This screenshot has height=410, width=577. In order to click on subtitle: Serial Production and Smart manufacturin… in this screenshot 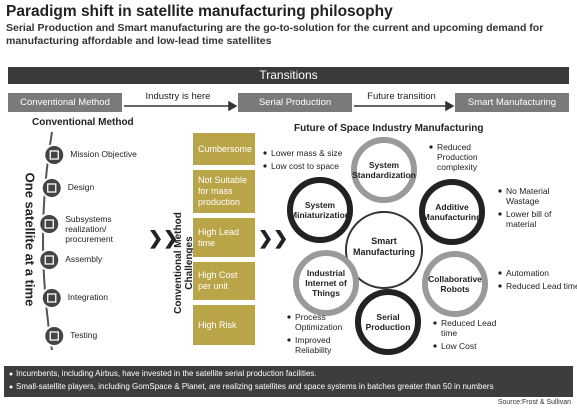, I will do `click(275, 34)`.